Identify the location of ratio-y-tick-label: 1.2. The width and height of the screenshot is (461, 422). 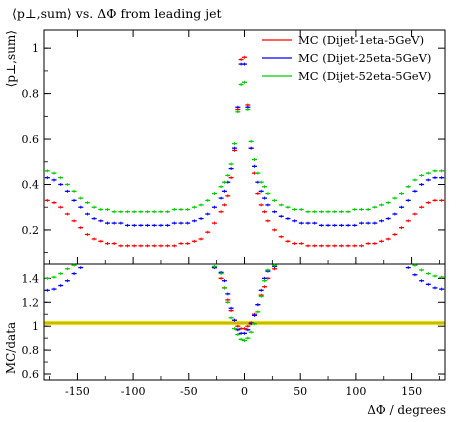
(31, 302).